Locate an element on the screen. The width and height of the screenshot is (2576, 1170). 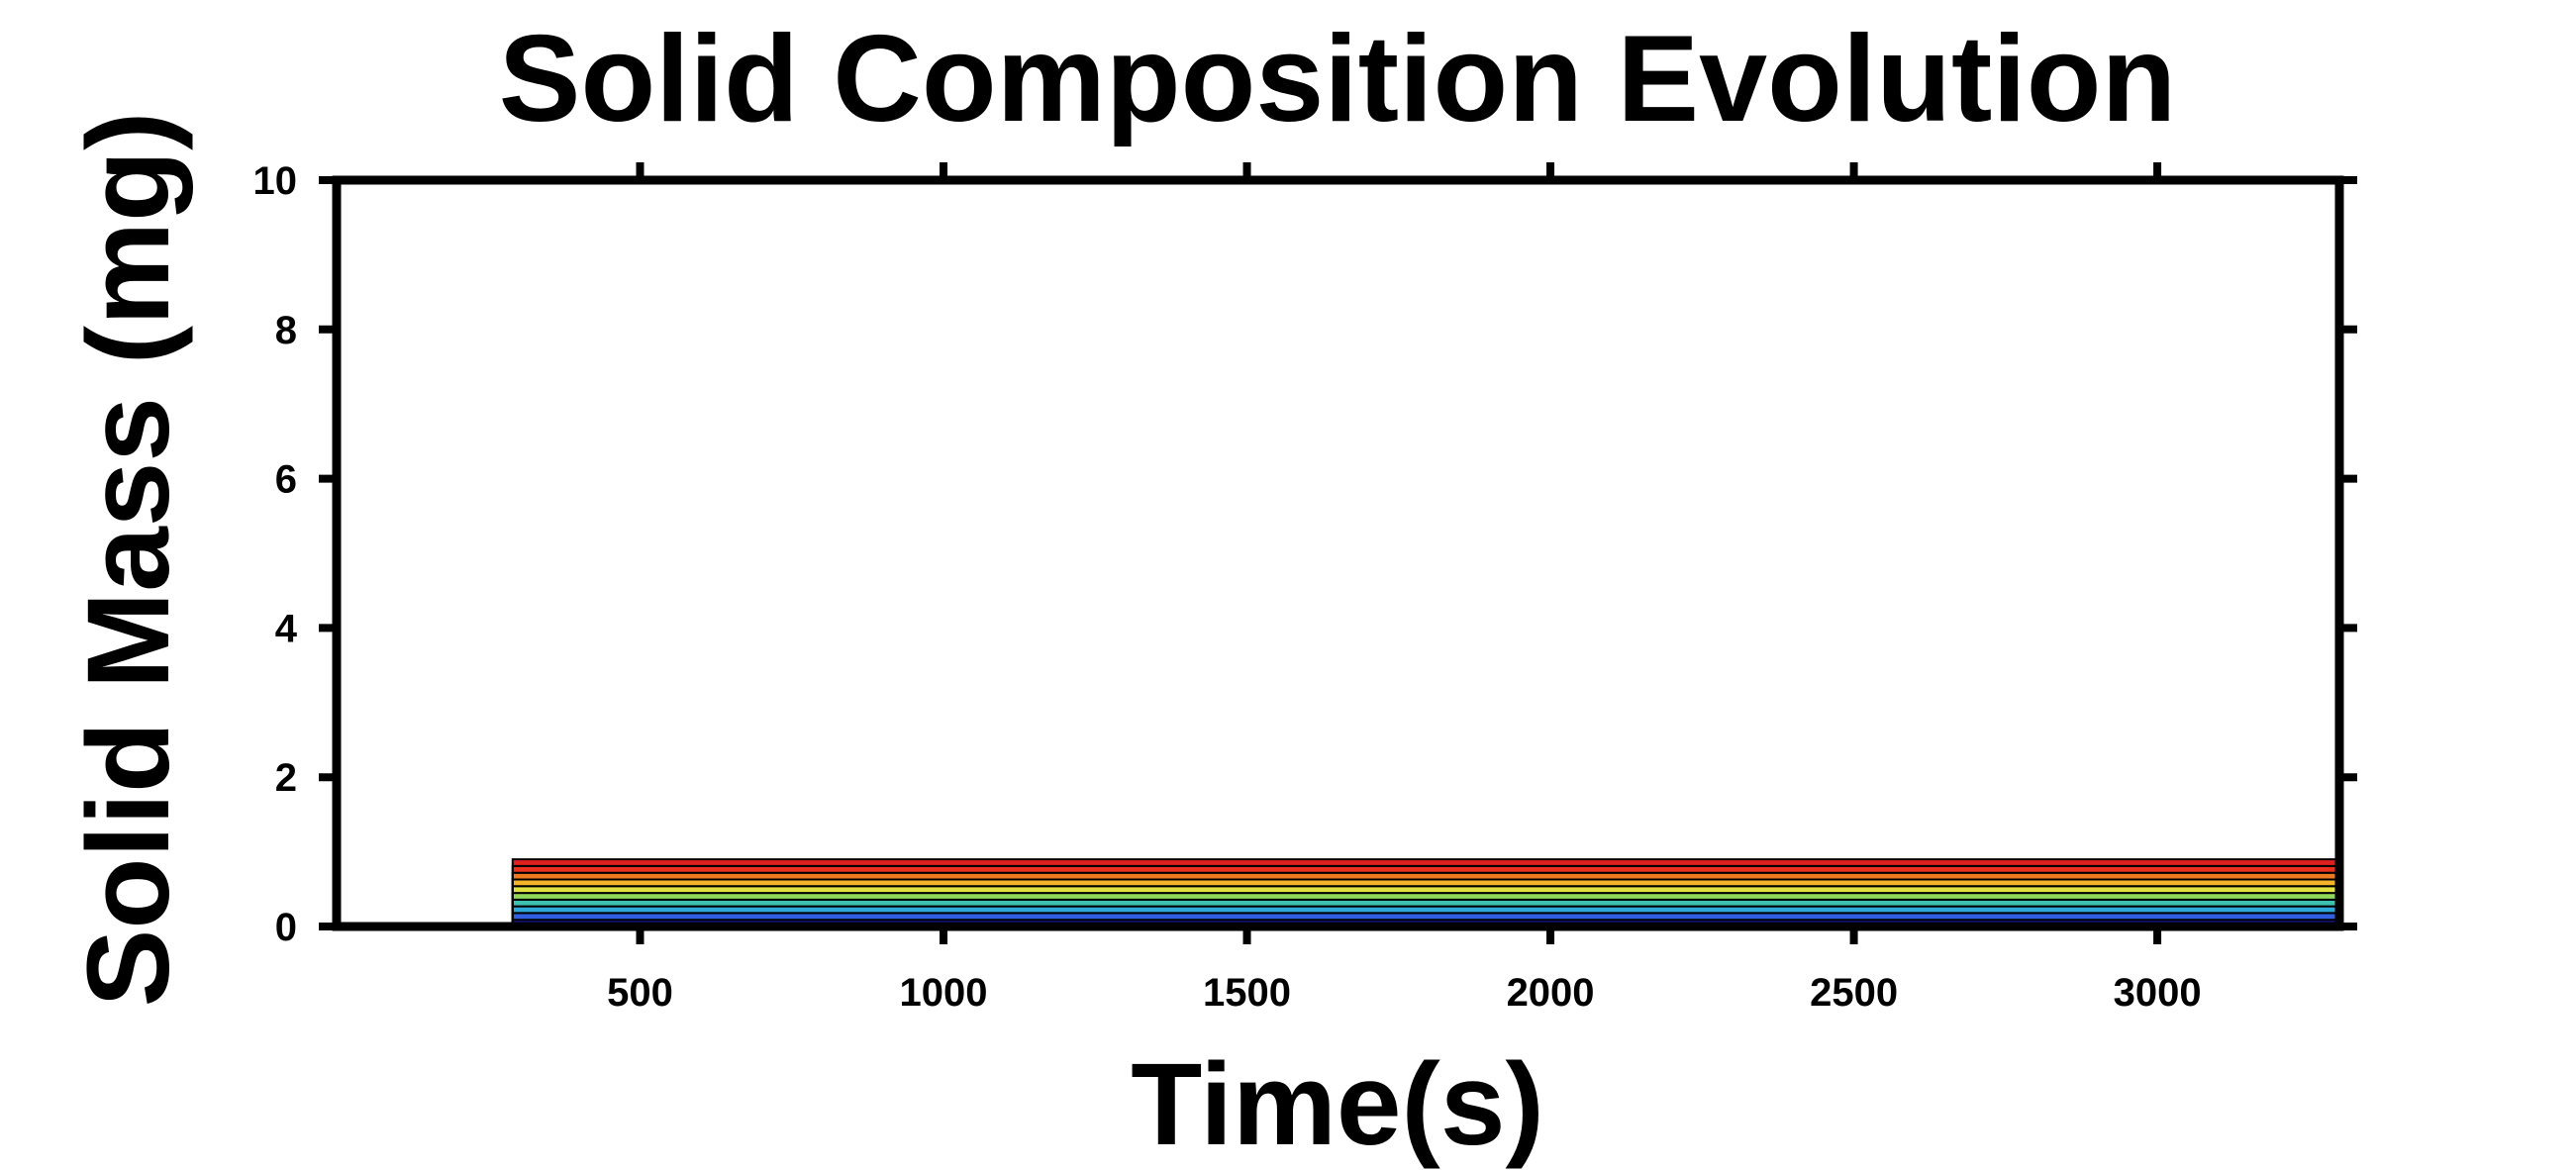
x-tick-label: 3000 is located at coordinates (2158, 993).